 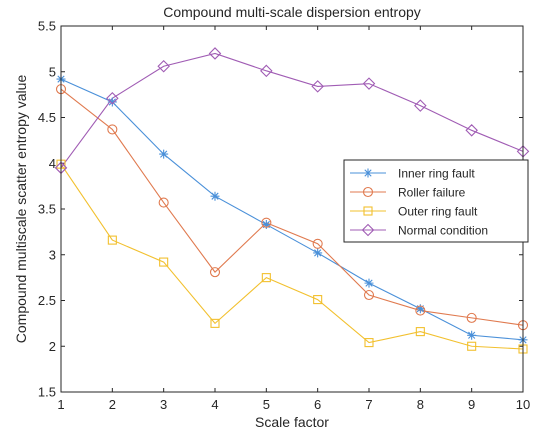 What do you see at coordinates (112, 404) in the screenshot?
I see `x-tick-label: 2` at bounding box center [112, 404].